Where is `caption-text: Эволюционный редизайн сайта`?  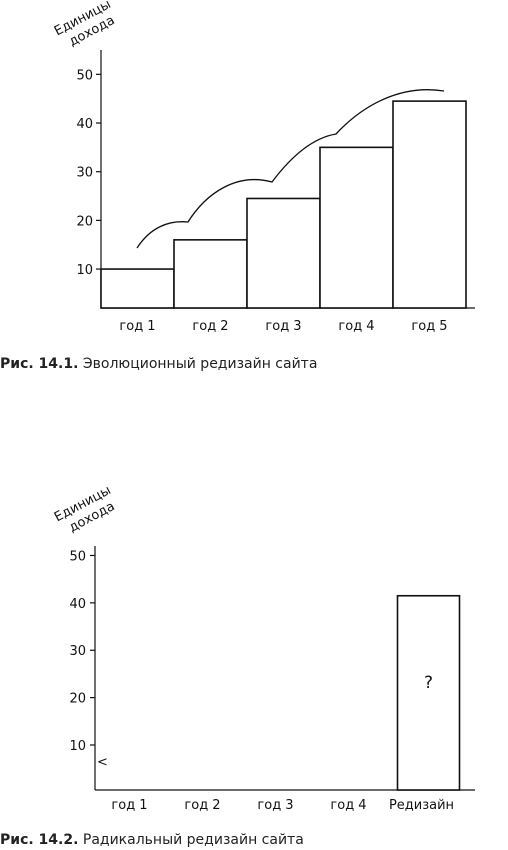
caption-text: Эволюционный редизайн сайта is located at coordinates (200, 364).